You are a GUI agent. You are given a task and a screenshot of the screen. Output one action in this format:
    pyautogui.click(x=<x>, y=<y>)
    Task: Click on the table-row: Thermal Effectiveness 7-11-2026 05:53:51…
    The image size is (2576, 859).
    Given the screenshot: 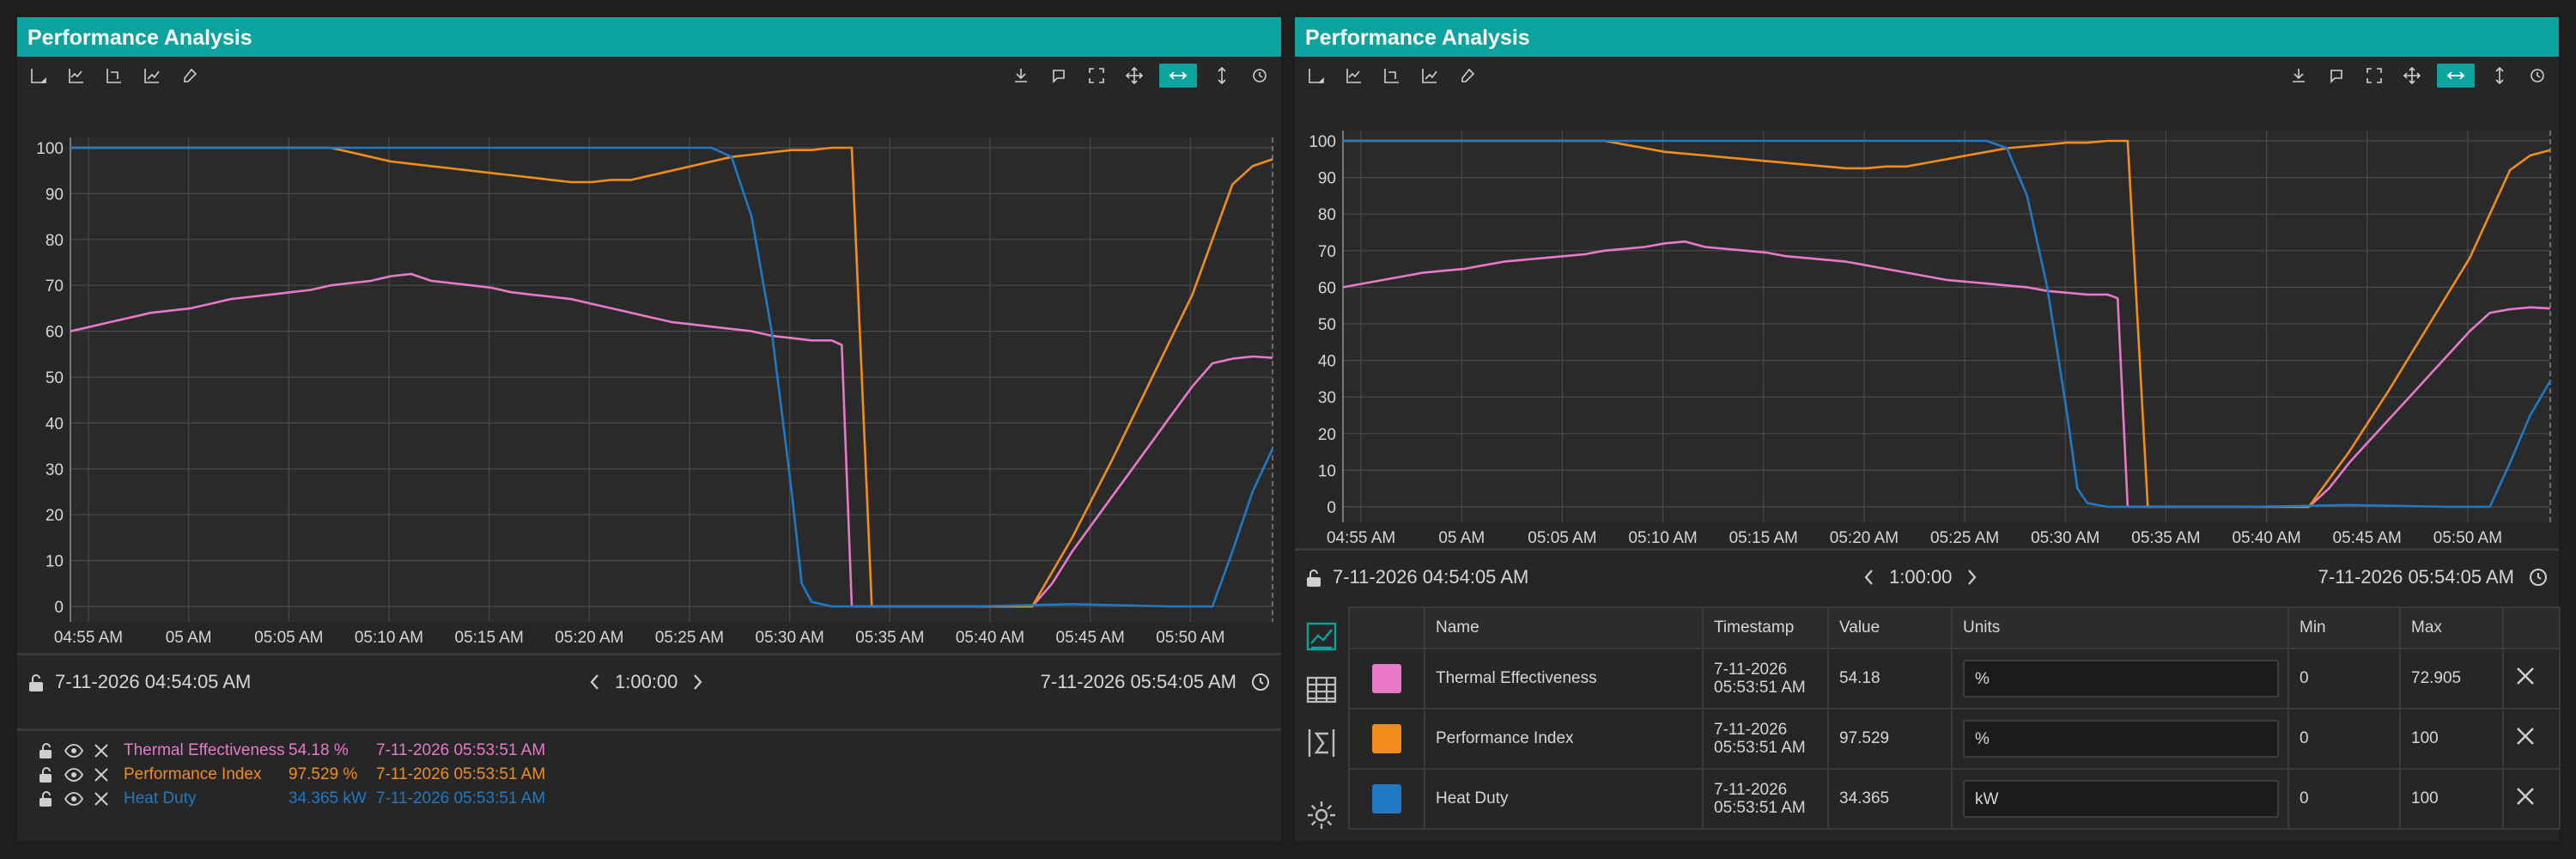 What is the action you would take?
    pyautogui.click(x=1954, y=679)
    